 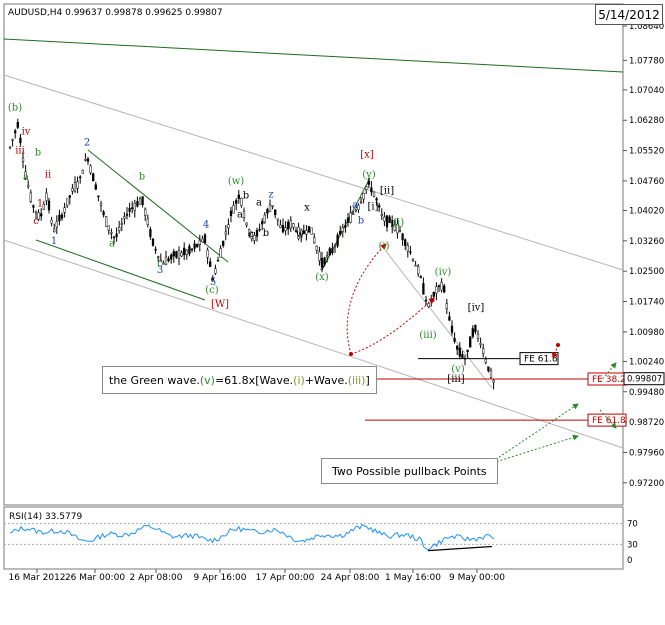 I want to click on rsi-divergence-line, so click(x=460, y=548).